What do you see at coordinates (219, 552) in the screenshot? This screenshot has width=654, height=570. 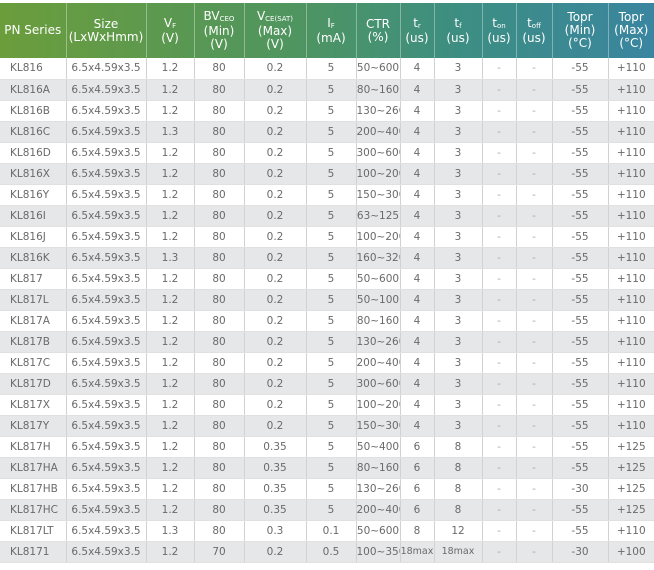 I see `table-cell: 70` at bounding box center [219, 552].